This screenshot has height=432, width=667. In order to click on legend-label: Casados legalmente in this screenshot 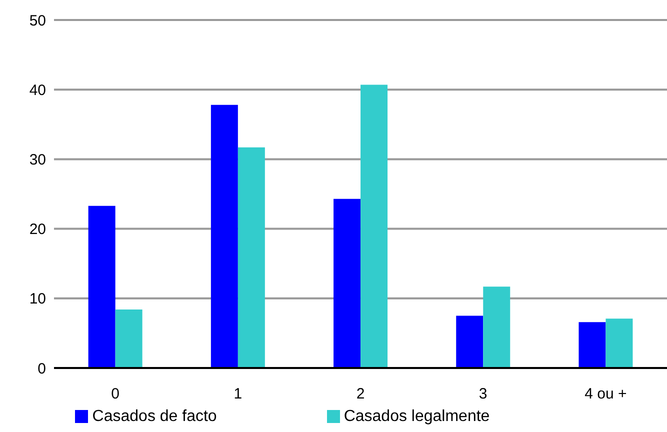, I will do `click(417, 416)`.